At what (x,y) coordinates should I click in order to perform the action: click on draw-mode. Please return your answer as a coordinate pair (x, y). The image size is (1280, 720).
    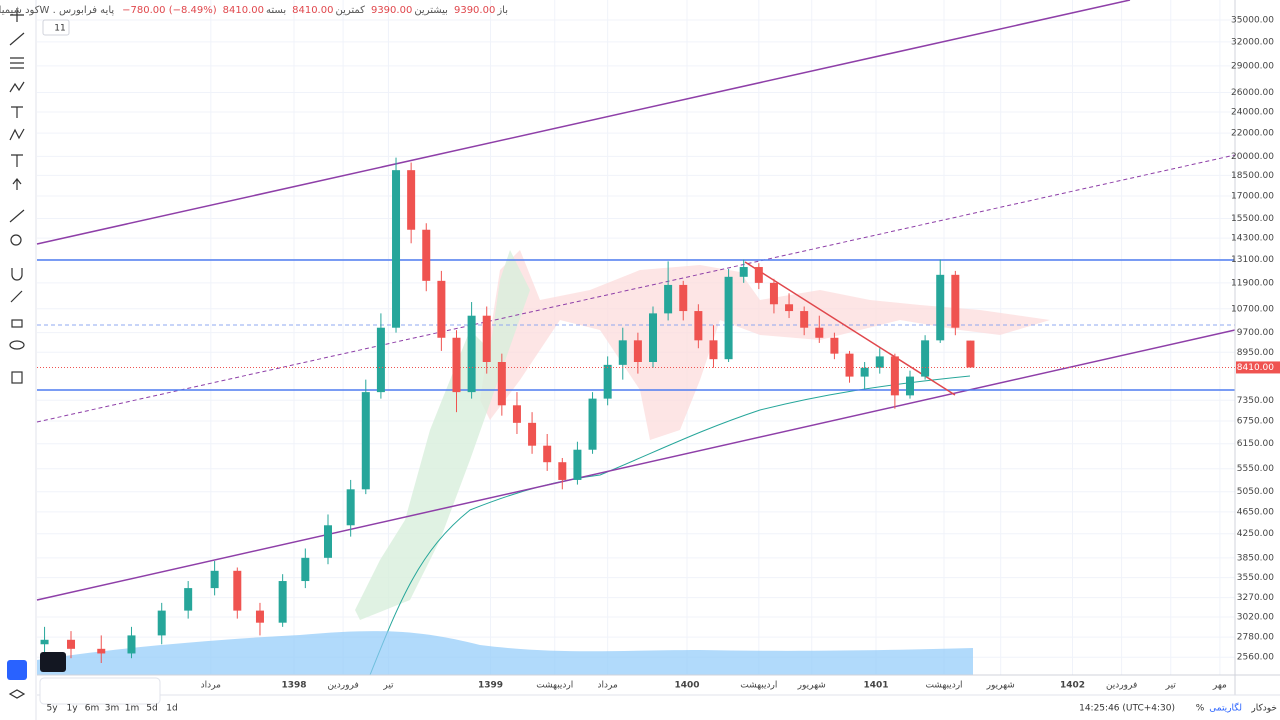
    Looking at the image, I should click on (16, 296).